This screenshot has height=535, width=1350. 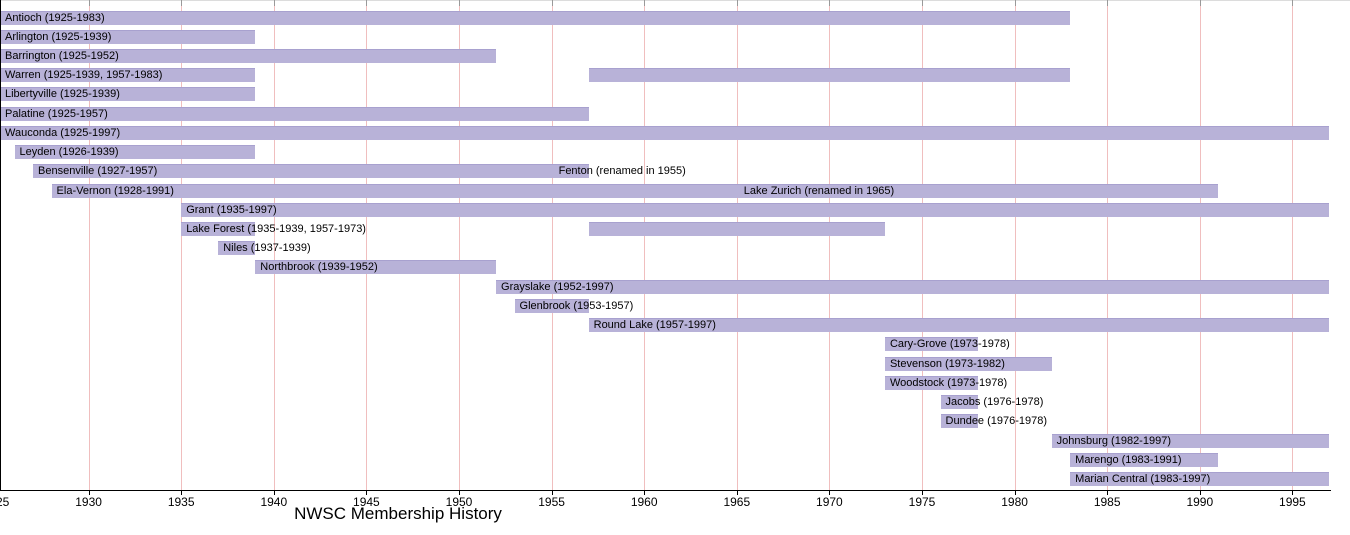 What do you see at coordinates (115, 190) in the screenshot?
I see `row-label: Ela-Vernon (1928-1991)` at bounding box center [115, 190].